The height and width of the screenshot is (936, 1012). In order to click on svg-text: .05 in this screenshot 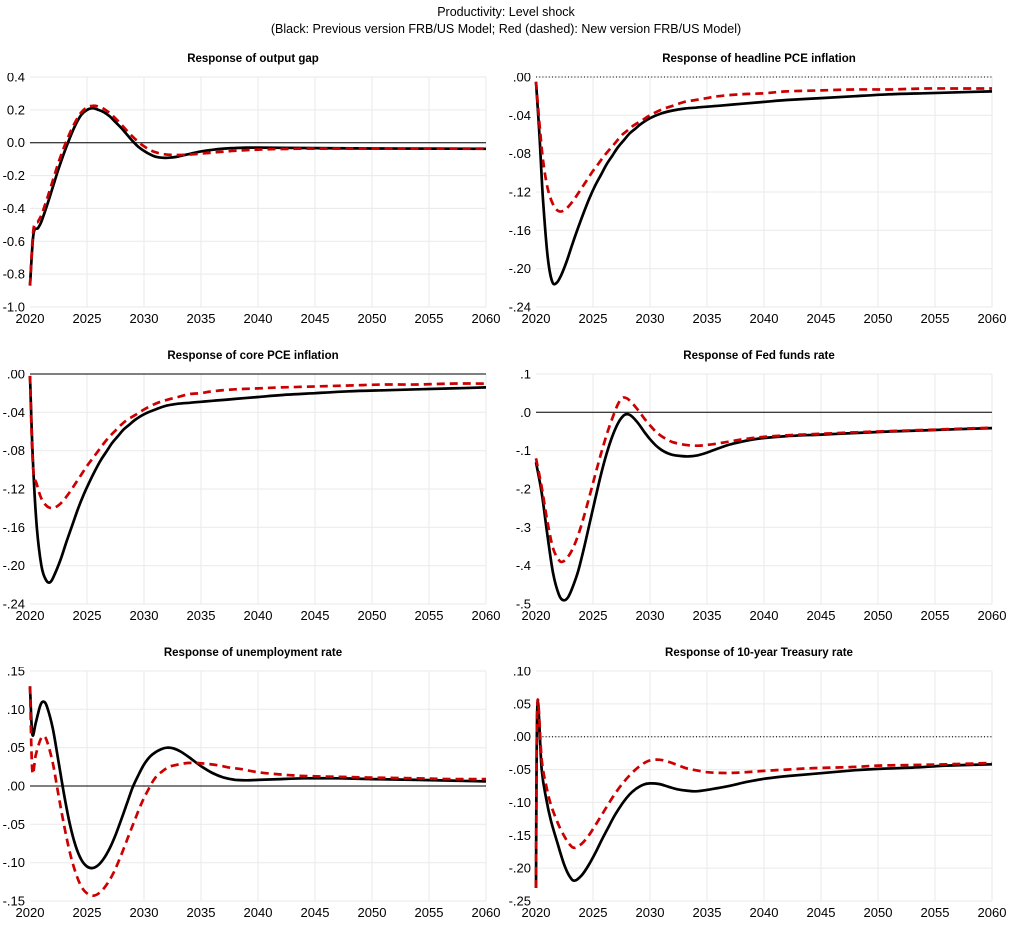, I will do `click(16, 747)`.